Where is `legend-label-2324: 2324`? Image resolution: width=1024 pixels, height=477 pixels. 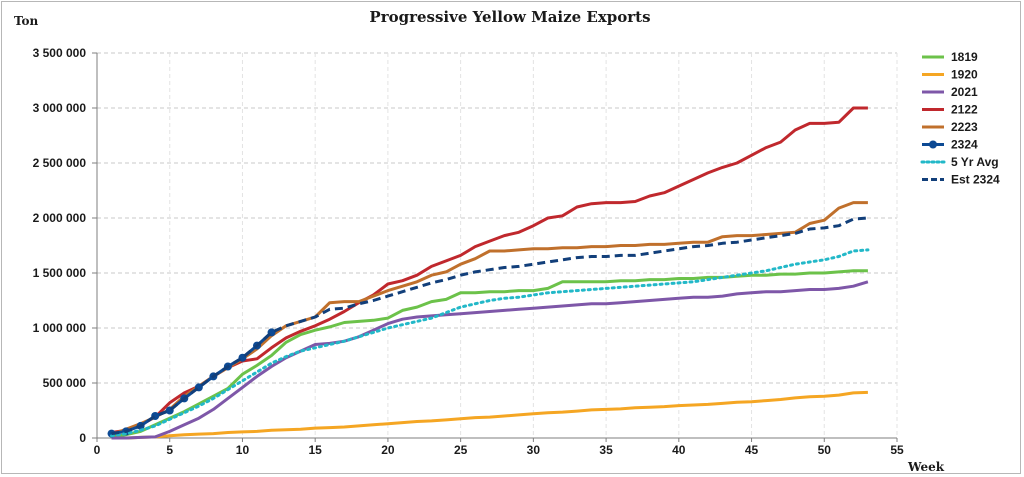 legend-label-2324: 2324 is located at coordinates (964, 145).